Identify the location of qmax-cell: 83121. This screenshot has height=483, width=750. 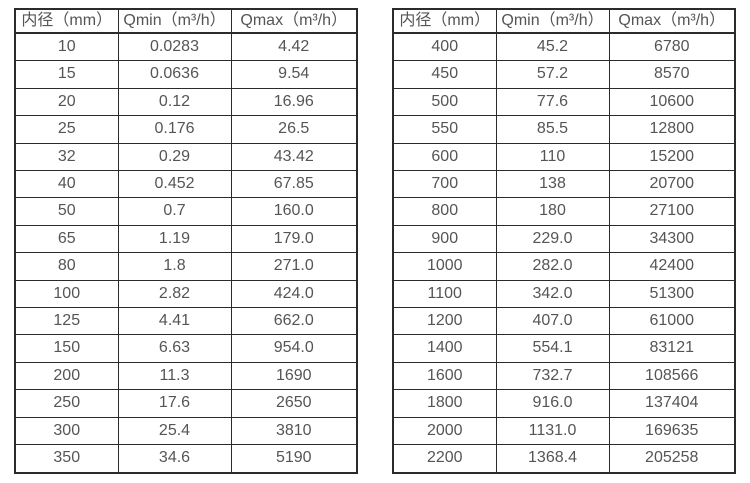
(672, 348).